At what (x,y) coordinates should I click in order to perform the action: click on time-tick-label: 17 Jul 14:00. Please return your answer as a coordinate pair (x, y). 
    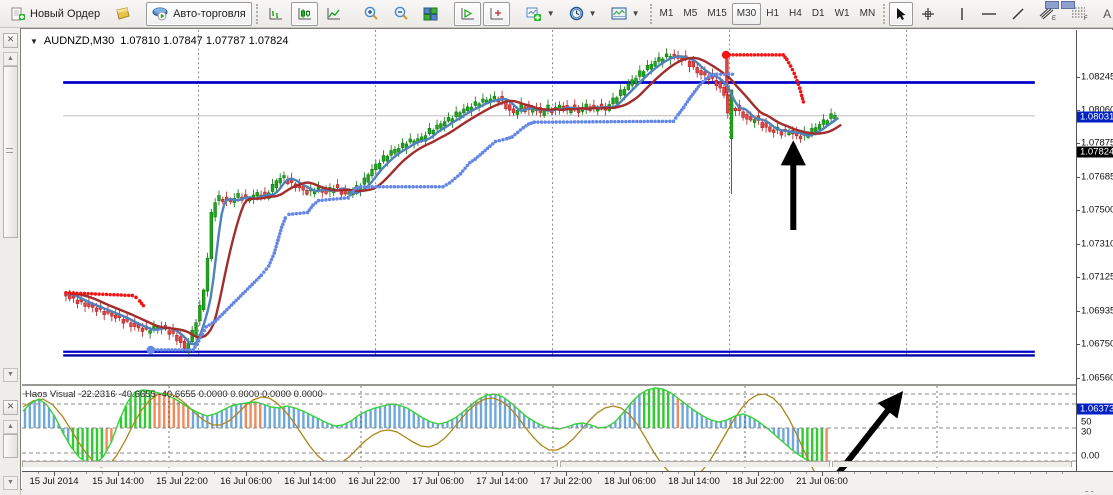
    Looking at the image, I should click on (502, 481).